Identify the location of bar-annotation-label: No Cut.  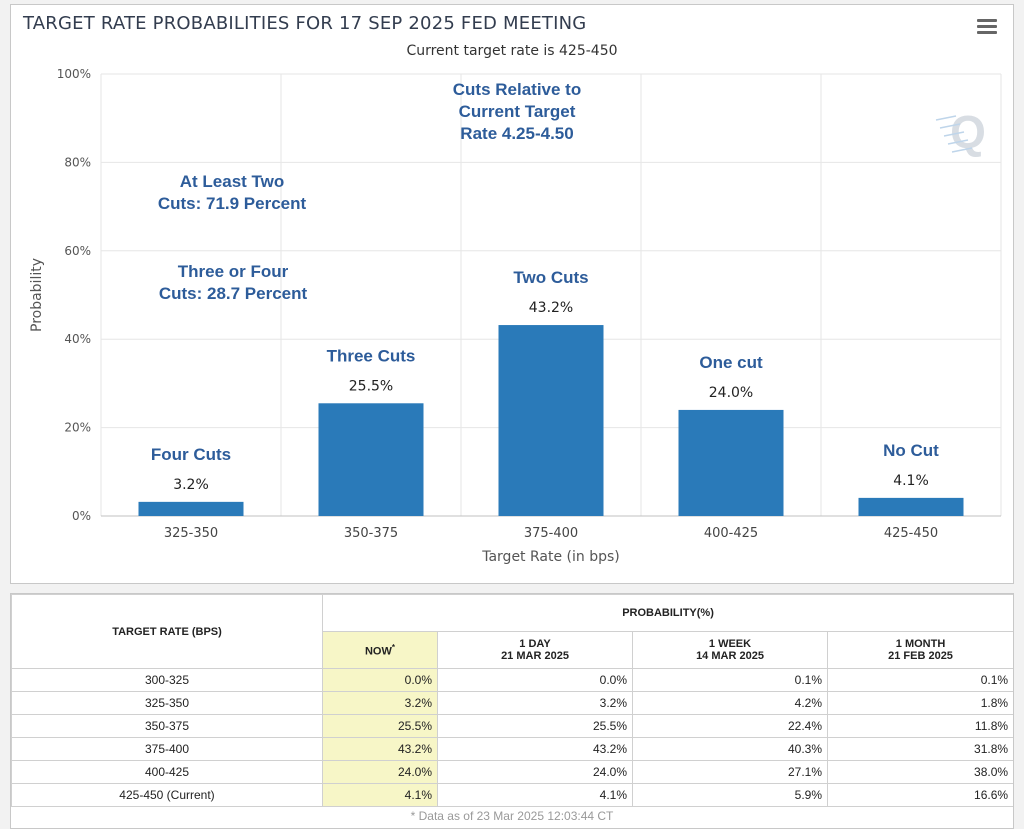
(911, 450).